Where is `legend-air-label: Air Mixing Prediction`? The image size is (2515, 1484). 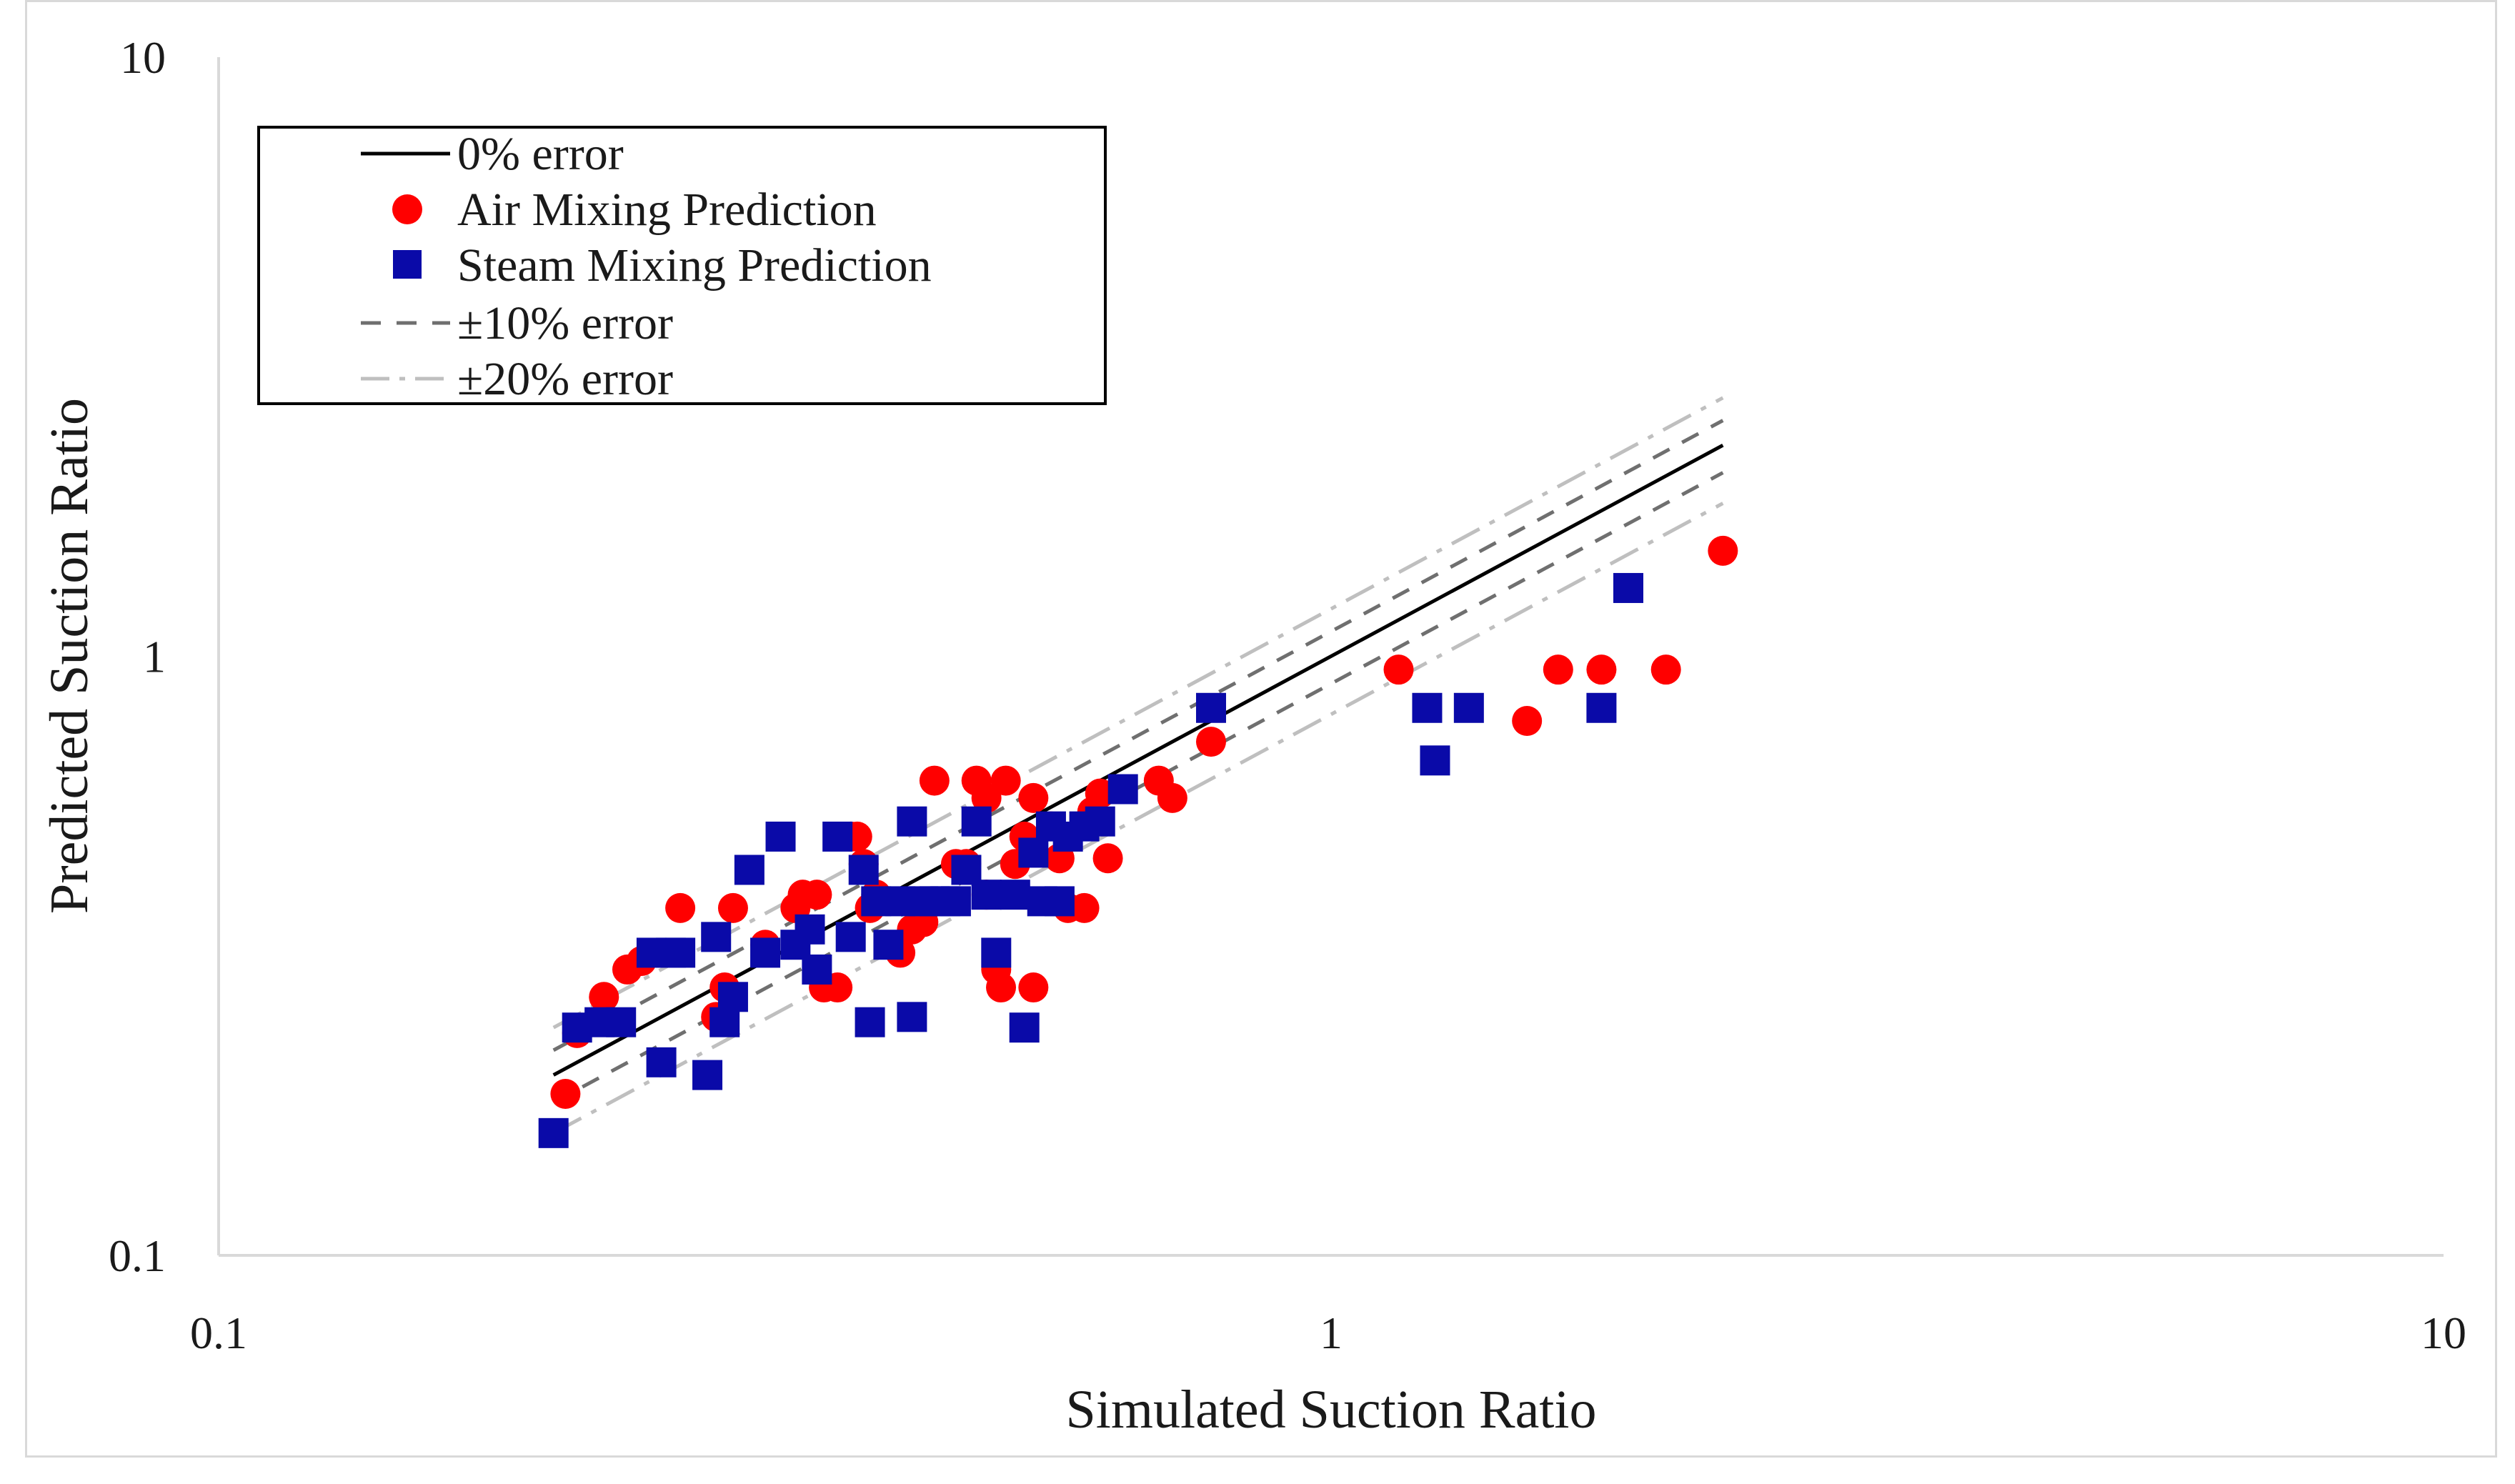 legend-air-label: Air Mixing Prediction is located at coordinates (667, 210).